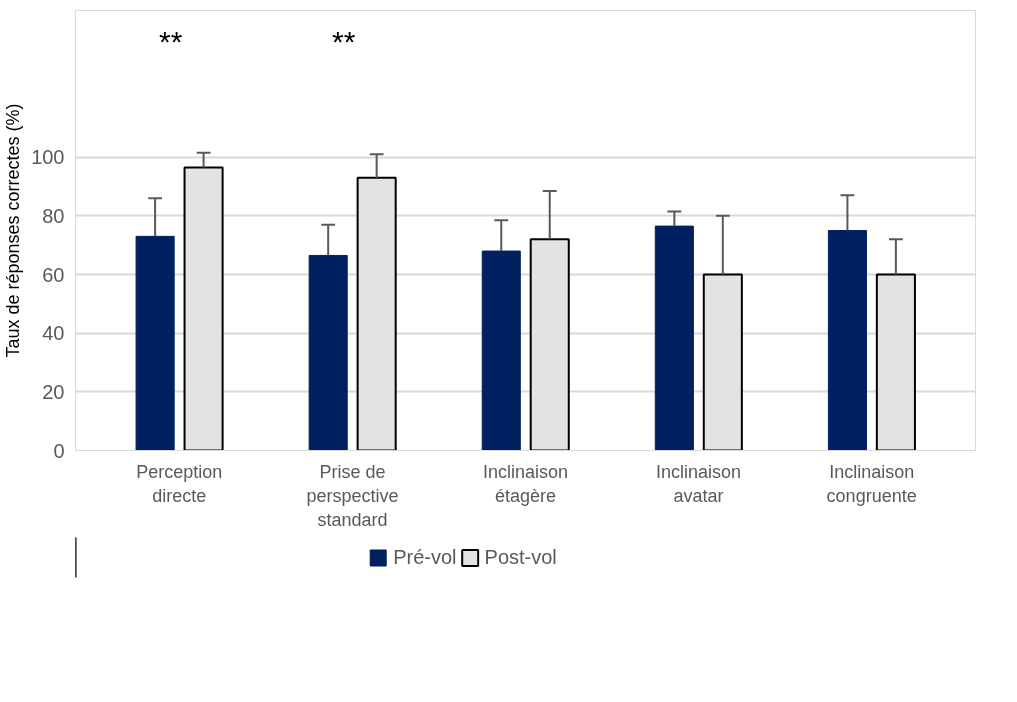 The width and height of the screenshot is (1017, 702). What do you see at coordinates (520, 557) in the screenshot?
I see `legend-label: Post-vol` at bounding box center [520, 557].